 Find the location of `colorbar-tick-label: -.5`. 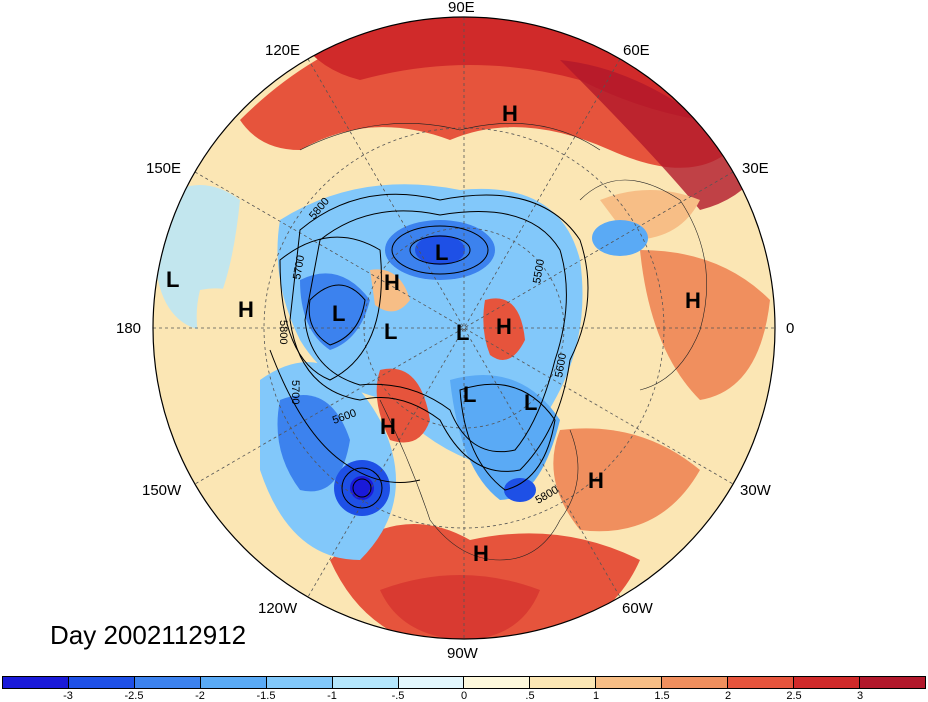

colorbar-tick-label: -.5 is located at coordinates (398, 696).